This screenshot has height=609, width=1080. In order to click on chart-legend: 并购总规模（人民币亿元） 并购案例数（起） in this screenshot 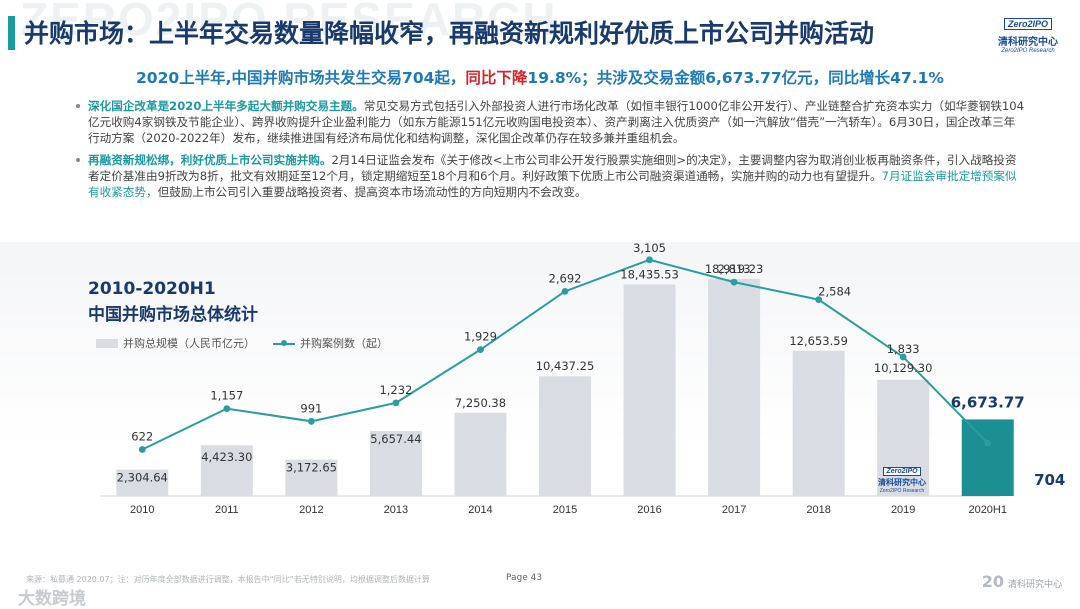, I will do `click(242, 343)`.